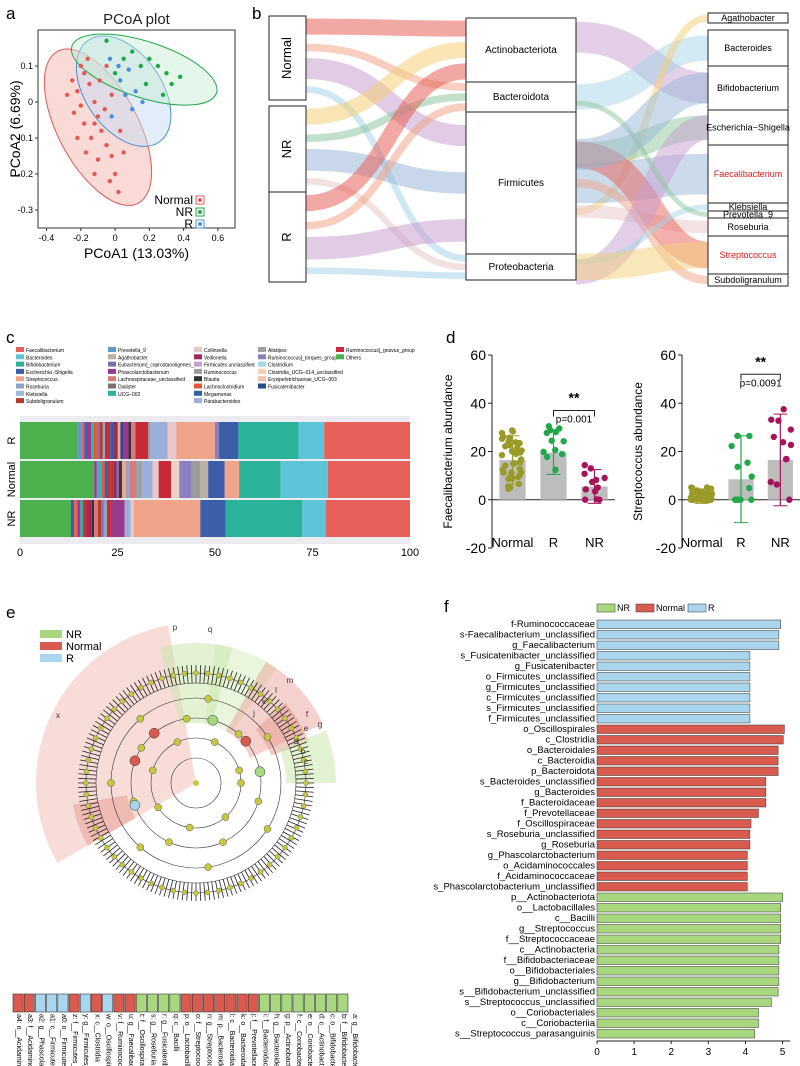 The image size is (800, 1066). I want to click on lefse-bar-label: s__Streptococcus_parasanguinis, so click(525, 1034).